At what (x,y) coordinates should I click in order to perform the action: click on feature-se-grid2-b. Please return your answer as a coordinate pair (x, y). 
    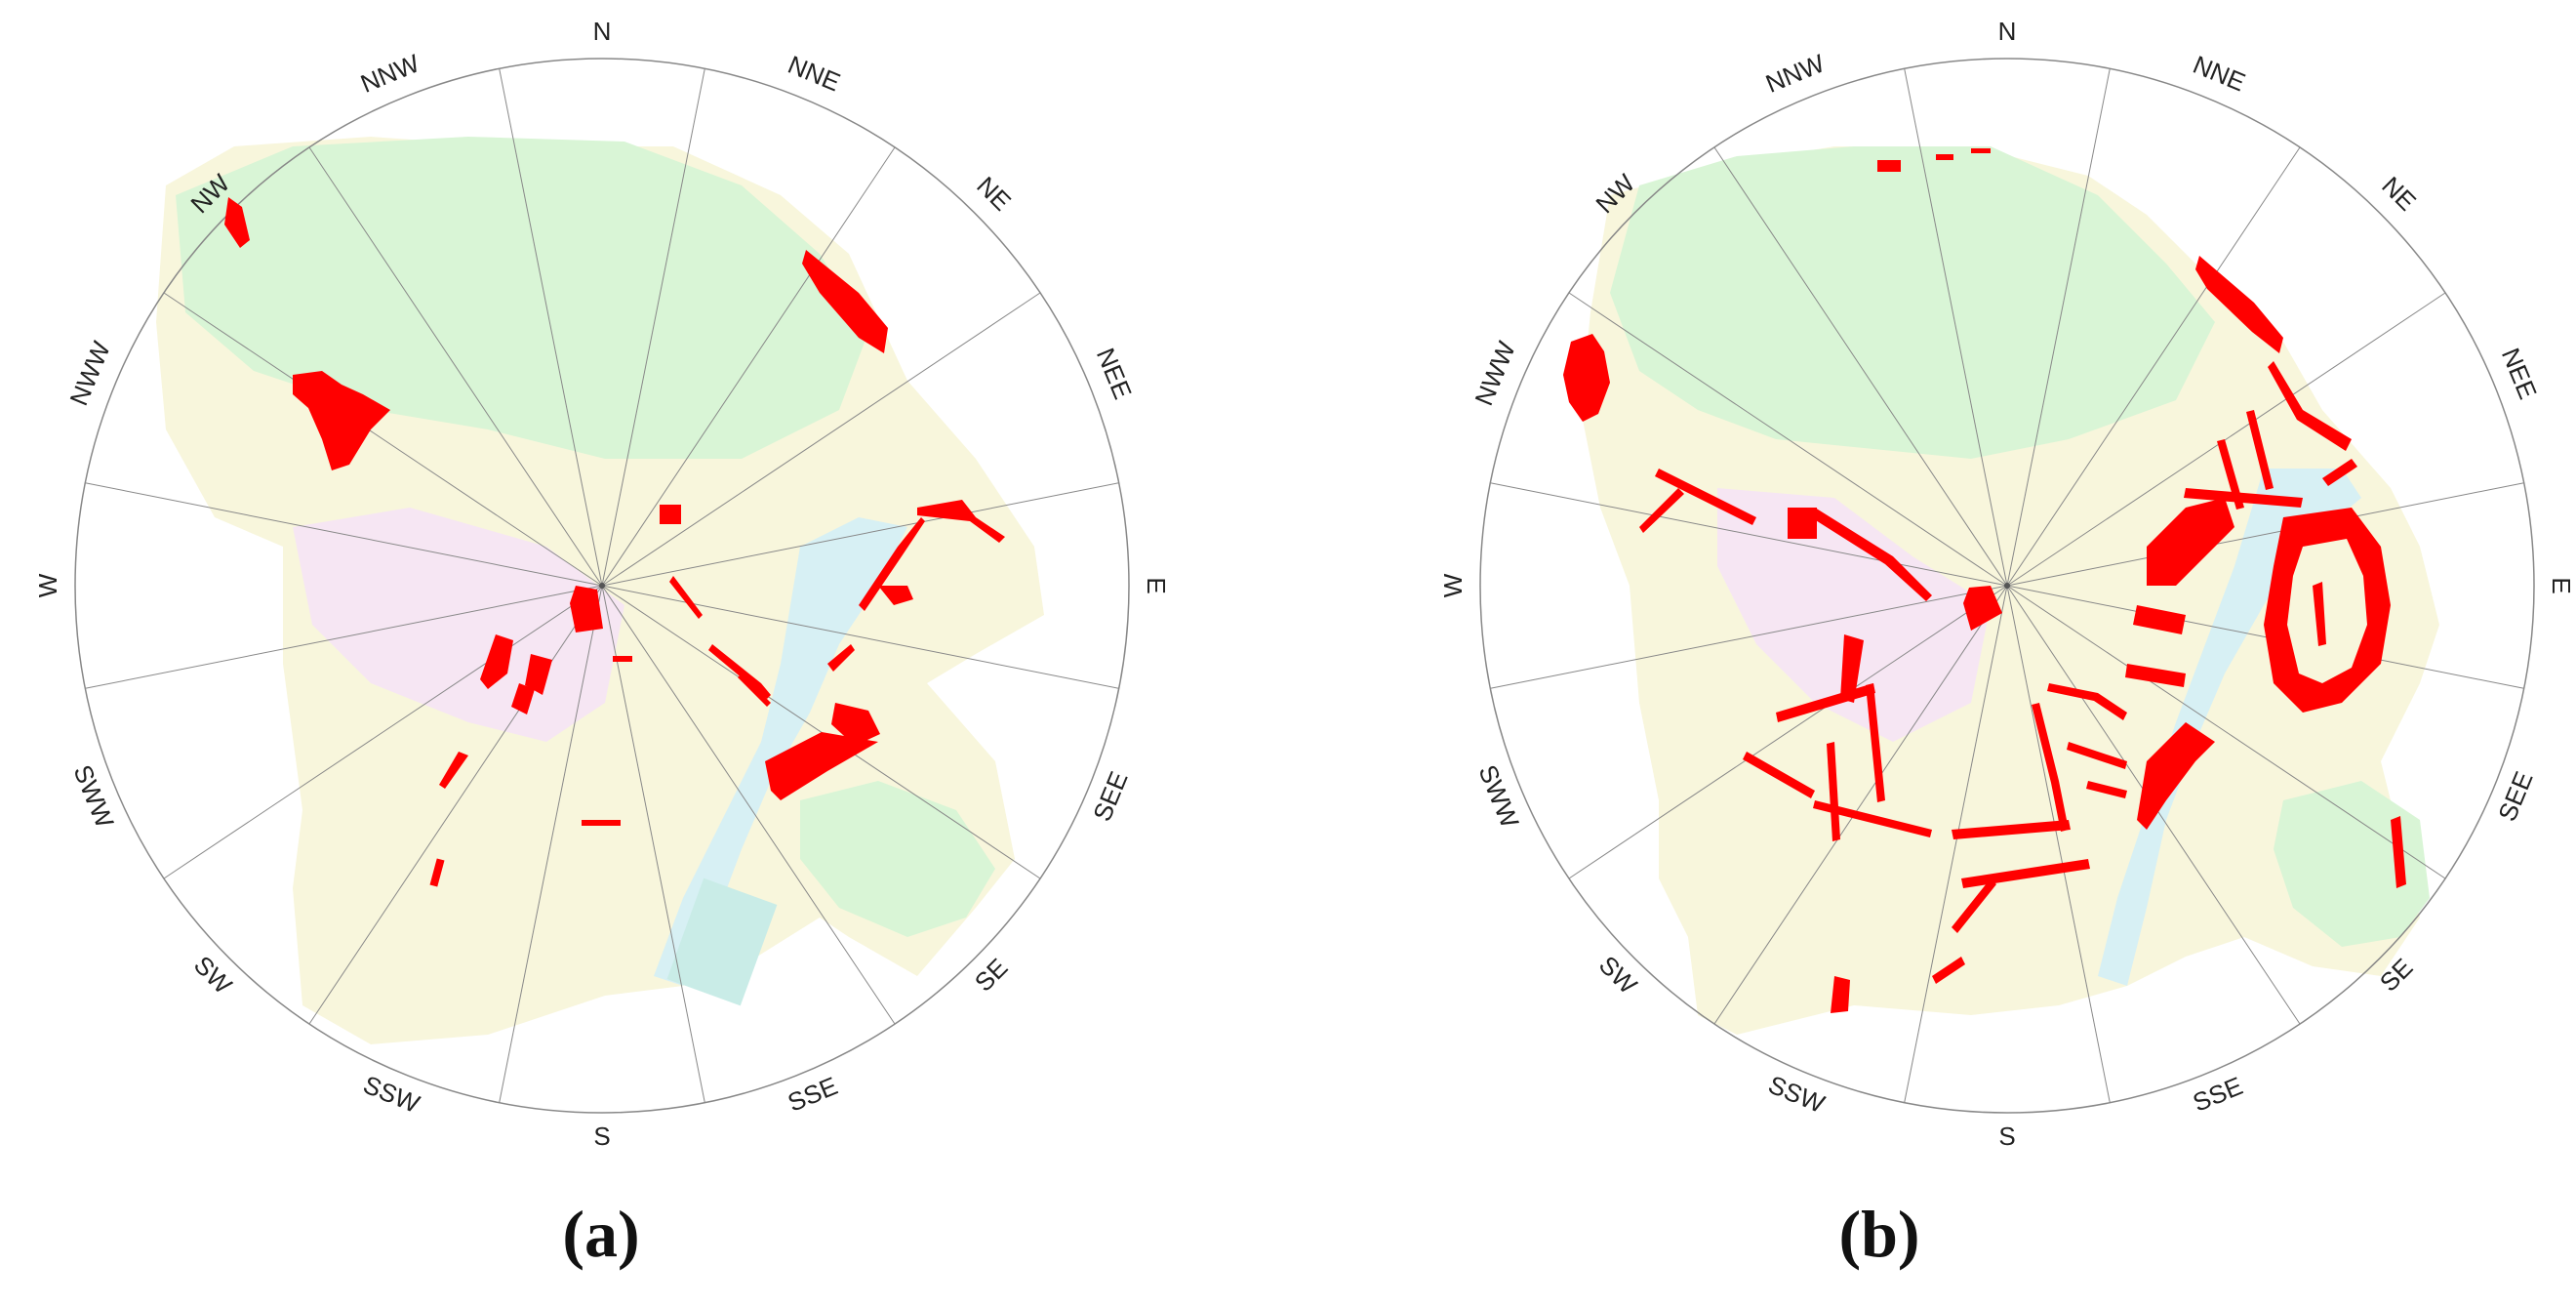
    Looking at the image, I should click on (2050, 767).